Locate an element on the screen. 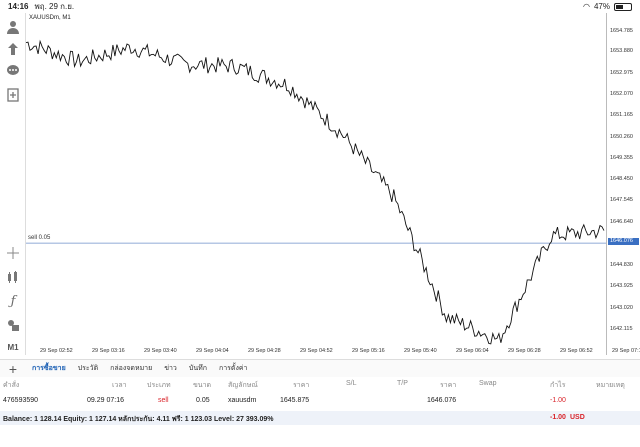 The height and width of the screenshot is (447, 640). battery-icon is located at coordinates (623, 6).